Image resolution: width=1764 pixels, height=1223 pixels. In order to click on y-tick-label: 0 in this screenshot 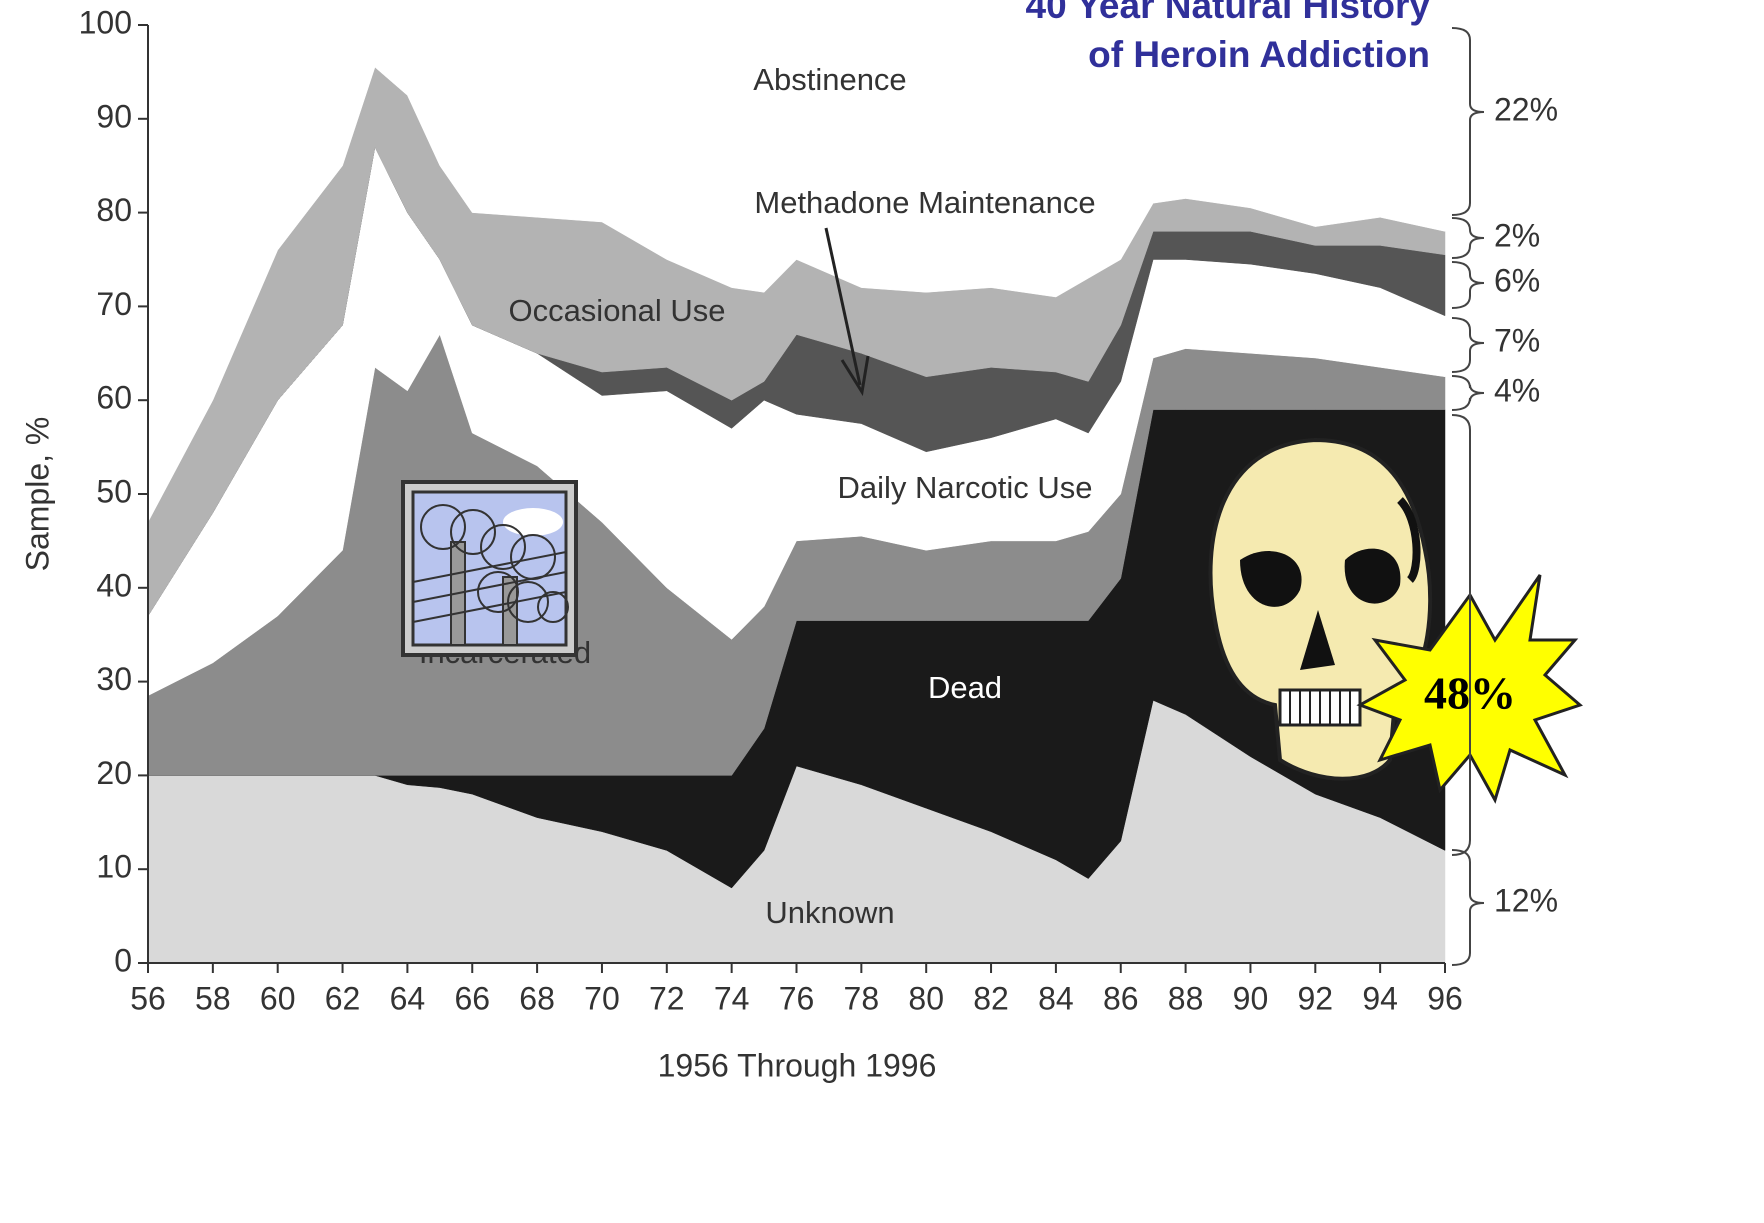, I will do `click(123, 960)`.